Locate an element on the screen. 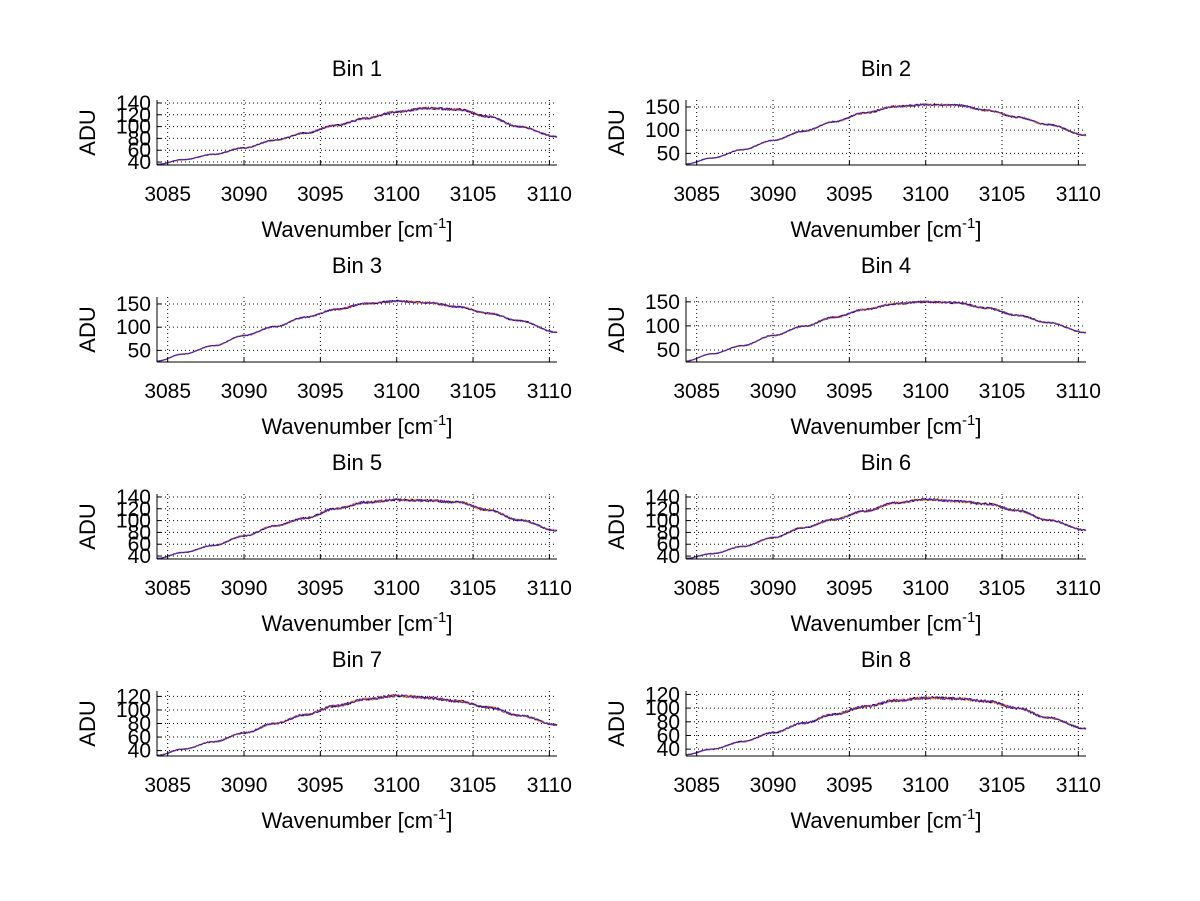  panel-title: Bin 7 is located at coordinates (357, 659).